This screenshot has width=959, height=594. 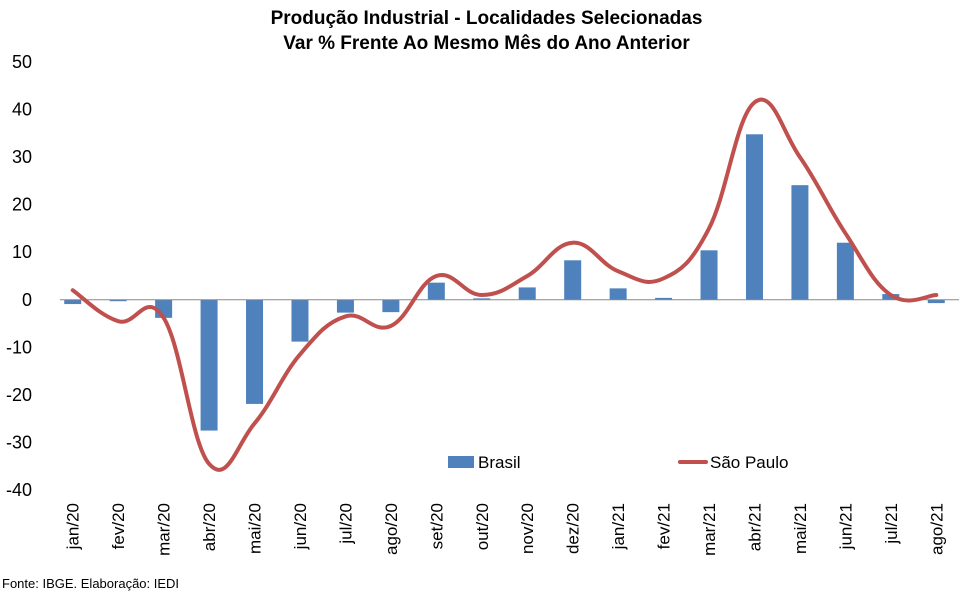 I want to click on x-tick-label: jan/21, so click(x=618, y=526).